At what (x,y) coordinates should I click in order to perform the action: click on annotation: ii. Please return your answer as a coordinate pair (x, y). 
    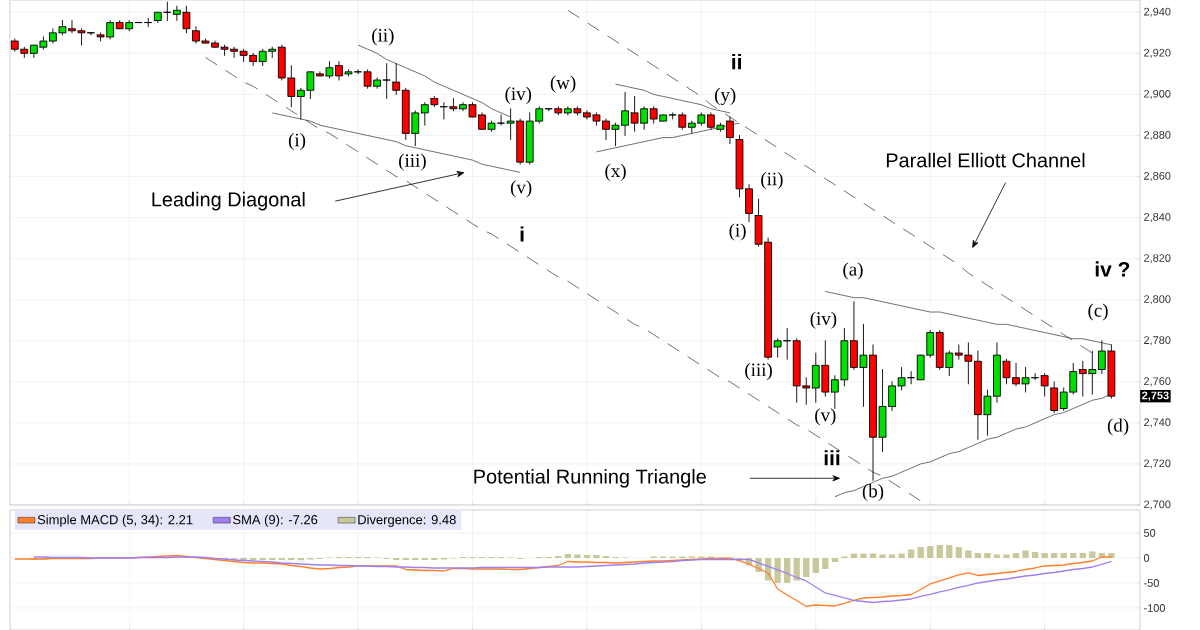
    Looking at the image, I should click on (736, 61).